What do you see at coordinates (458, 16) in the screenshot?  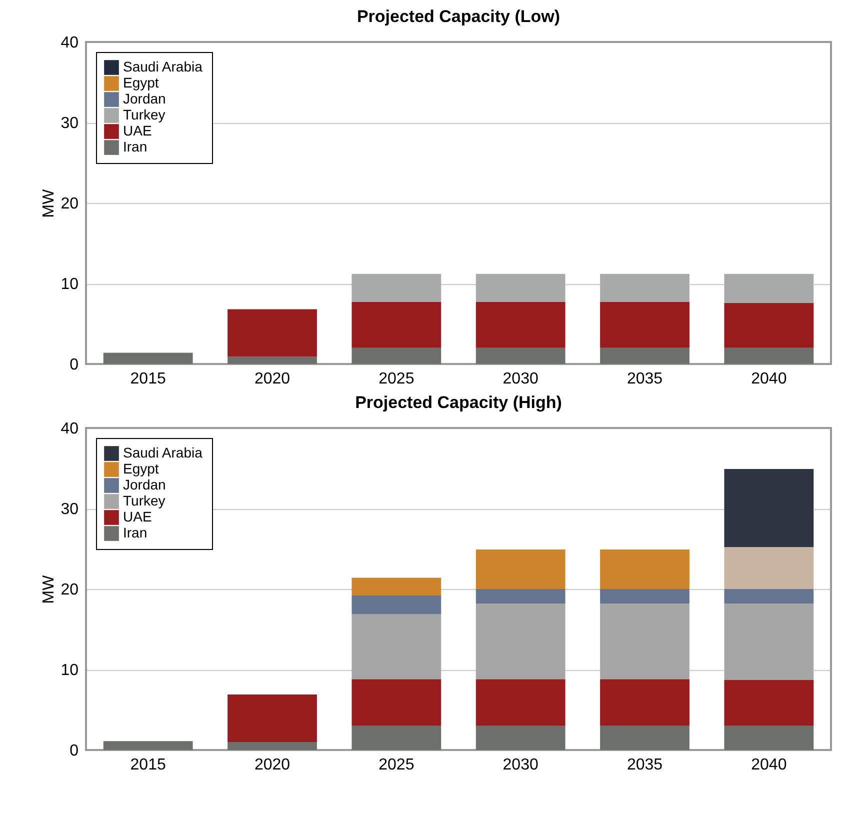 I see `chart-title: Projected Capacity (Low)` at bounding box center [458, 16].